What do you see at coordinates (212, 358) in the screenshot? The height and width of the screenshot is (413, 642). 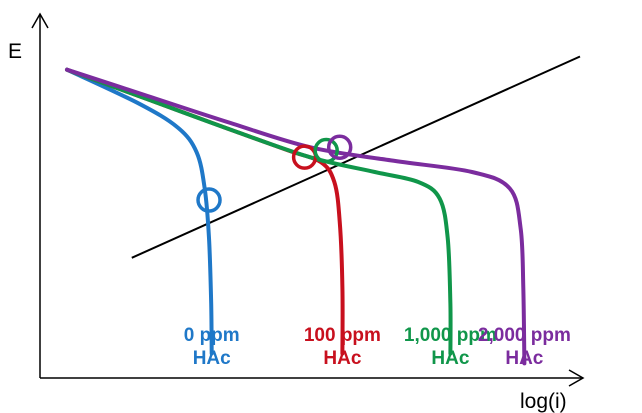 I see `series-sublabel-0-ppm: HAc` at bounding box center [212, 358].